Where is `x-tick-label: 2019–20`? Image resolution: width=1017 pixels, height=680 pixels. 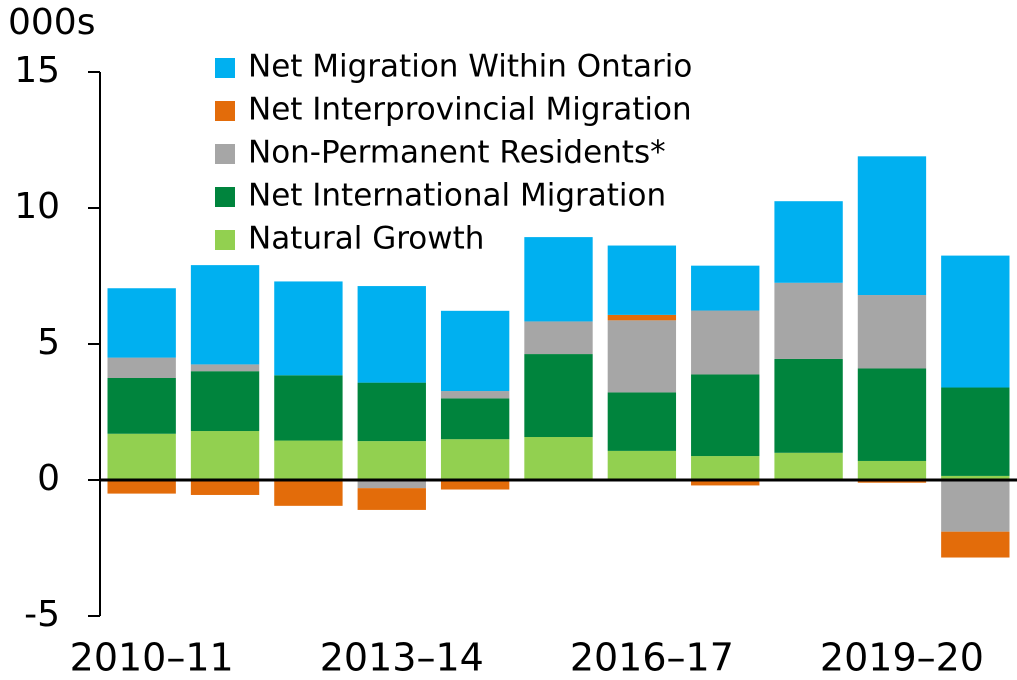 x-tick-label: 2019–20 is located at coordinates (902, 658).